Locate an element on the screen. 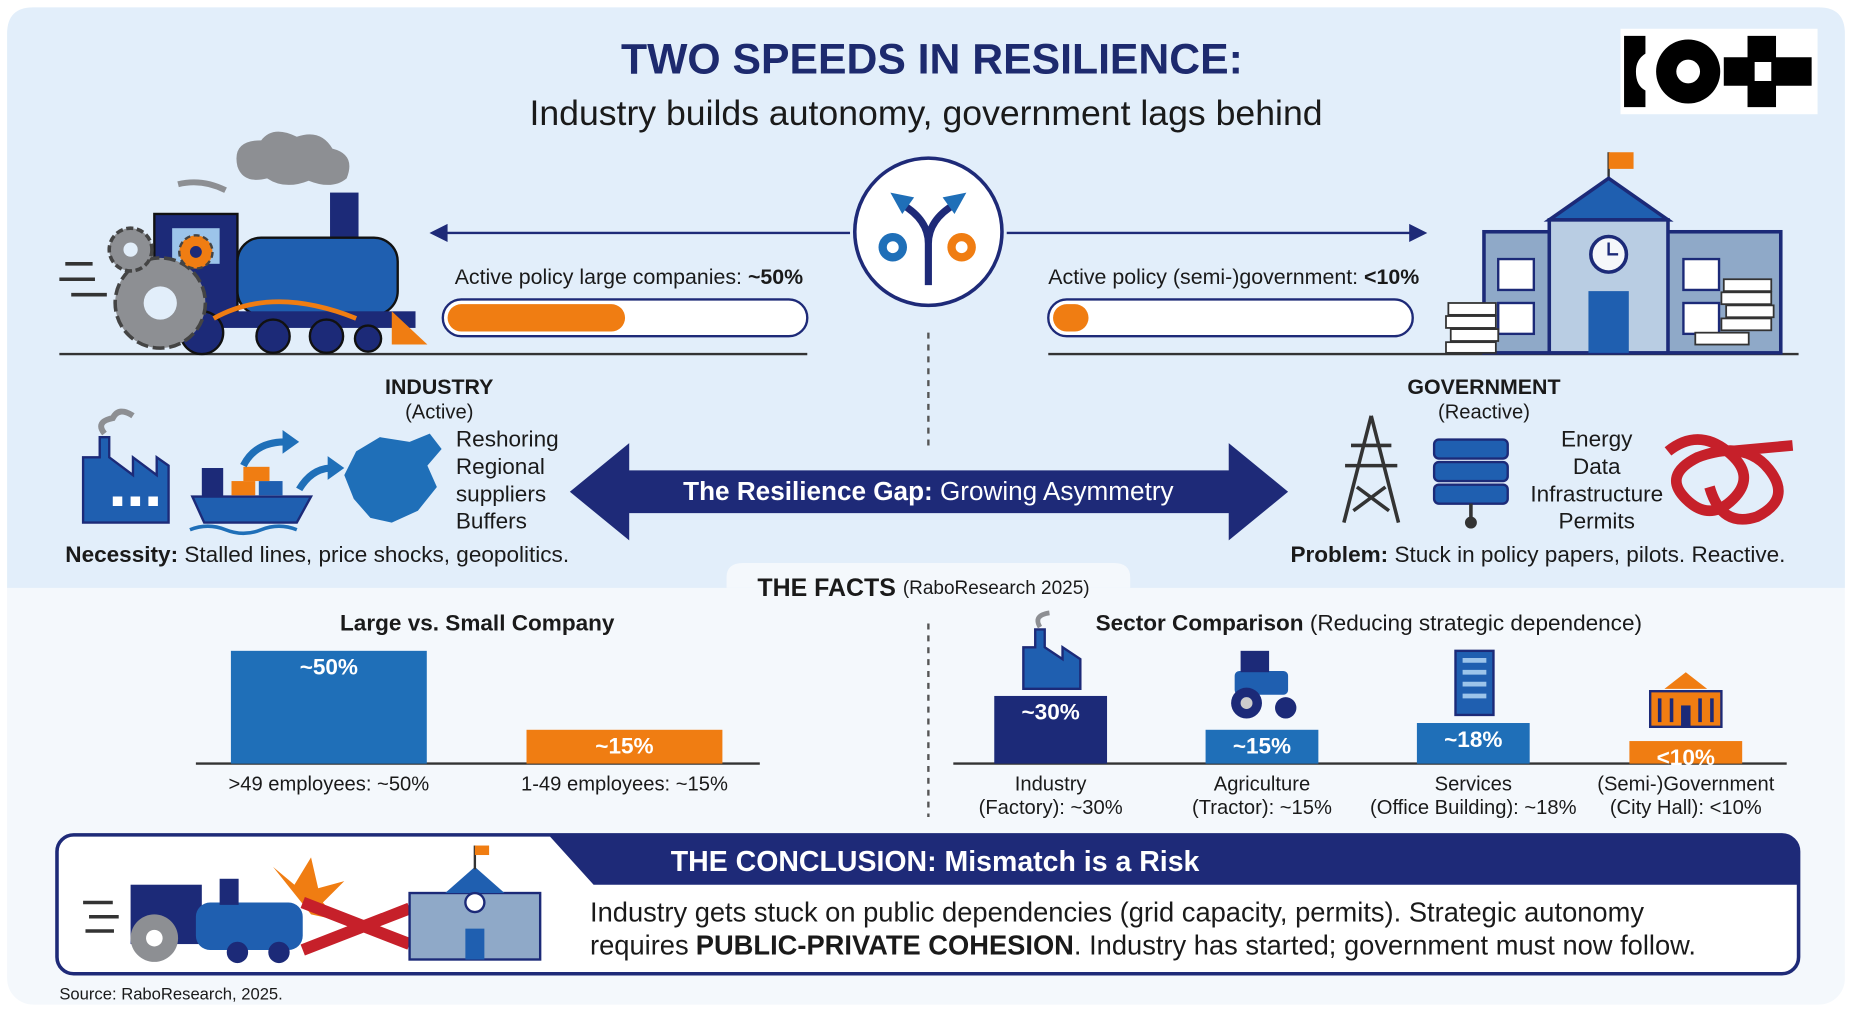 This screenshot has width=1852, height=1012. bar-category-label: Industry is located at coordinates (1051, 784).